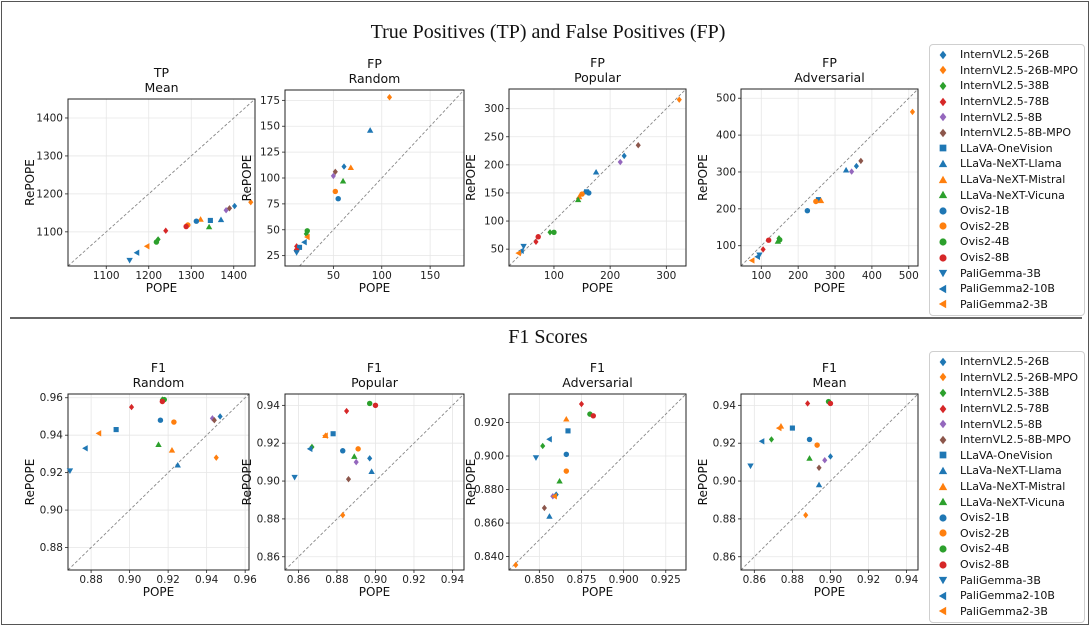 Image resolution: width=1092 pixels, height=628 pixels. Describe the element at coordinates (907, 580) in the screenshot. I see `x-tick-label: 0.94` at that location.